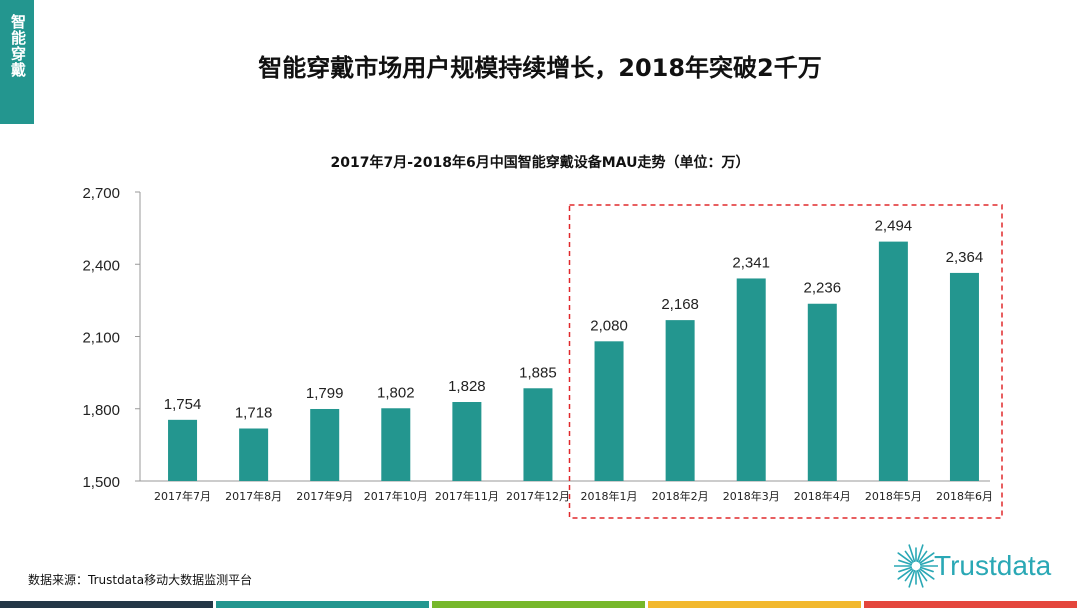 This screenshot has width=1080, height=608. What do you see at coordinates (182, 496) in the screenshot?
I see `x-tick-label: 2017年7月` at bounding box center [182, 496].